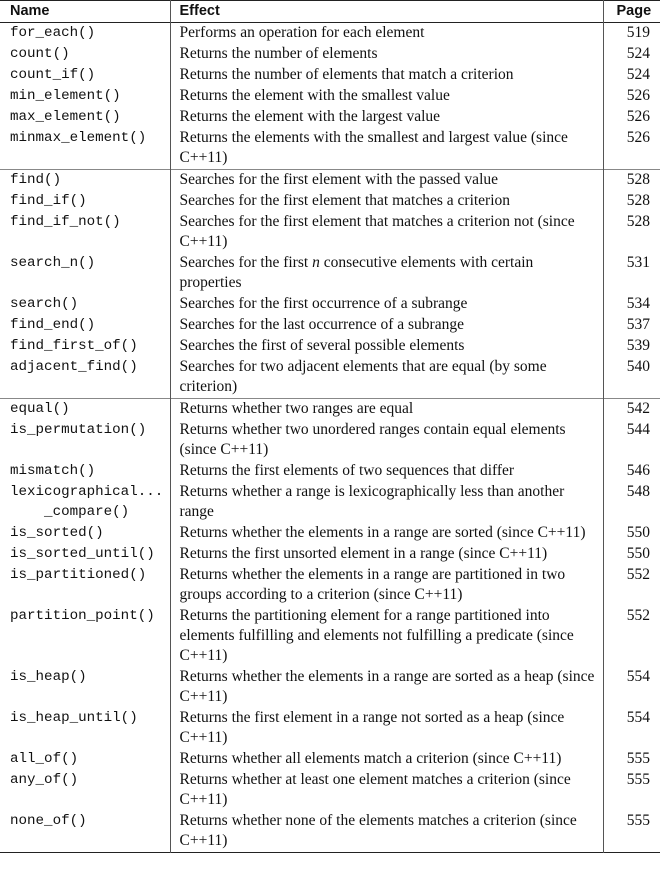 This screenshot has height=874, width=660. What do you see at coordinates (57, 533) in the screenshot?
I see `algorithm-name: is_sorted()` at bounding box center [57, 533].